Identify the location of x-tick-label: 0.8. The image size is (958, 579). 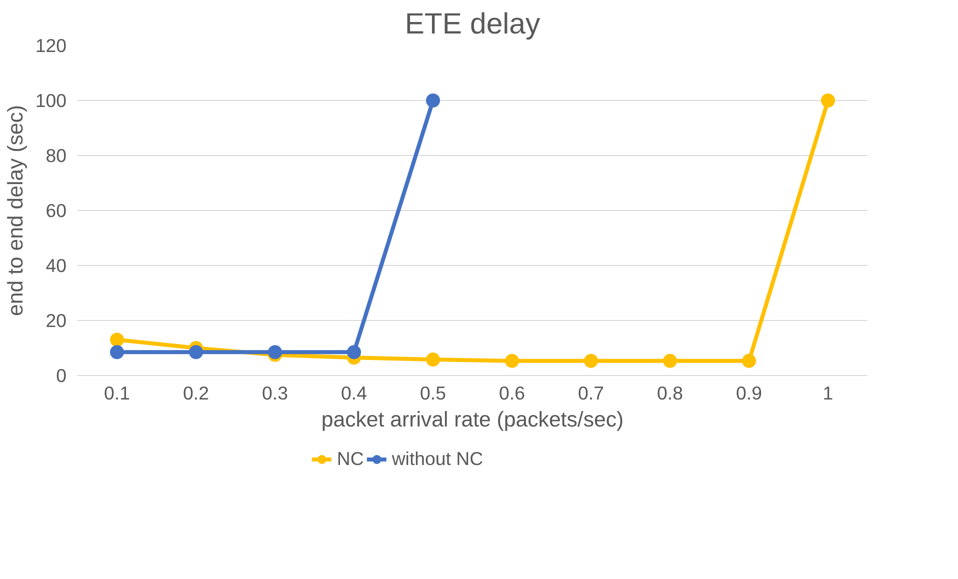
(670, 393).